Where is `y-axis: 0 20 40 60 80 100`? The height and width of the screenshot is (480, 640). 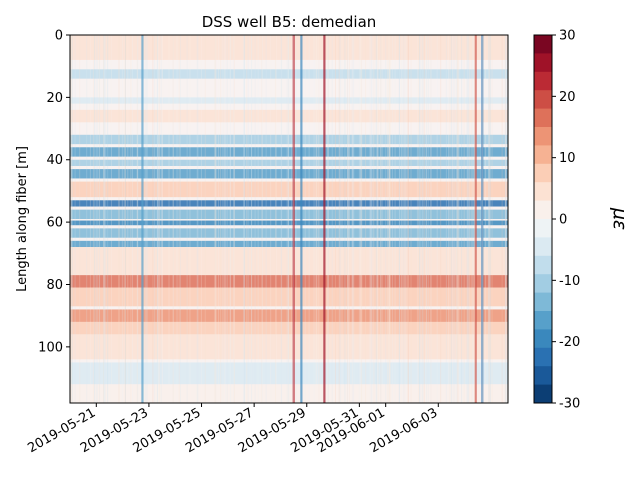
y-axis: 0 20 40 60 80 100 is located at coordinates (54, 192).